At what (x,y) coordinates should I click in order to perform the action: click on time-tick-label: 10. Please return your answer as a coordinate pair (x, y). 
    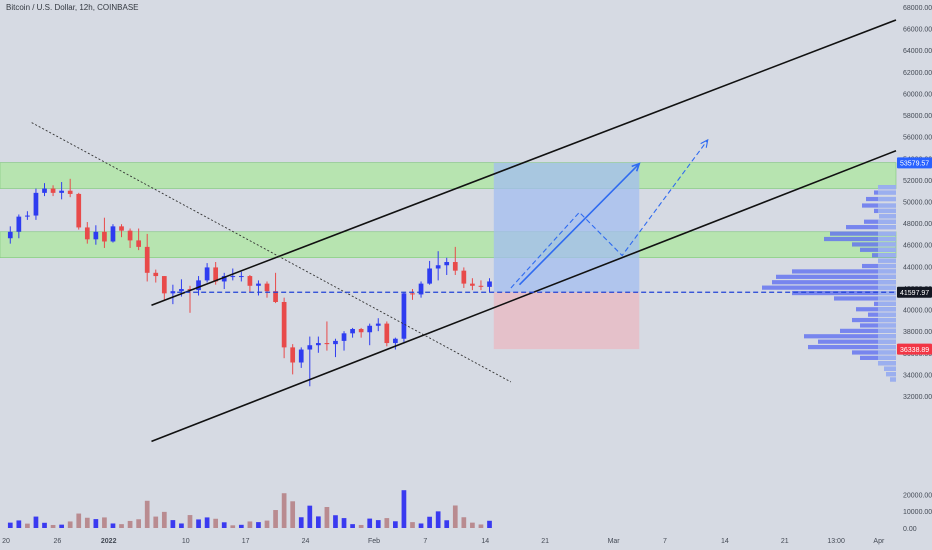
    Looking at the image, I should click on (186, 541).